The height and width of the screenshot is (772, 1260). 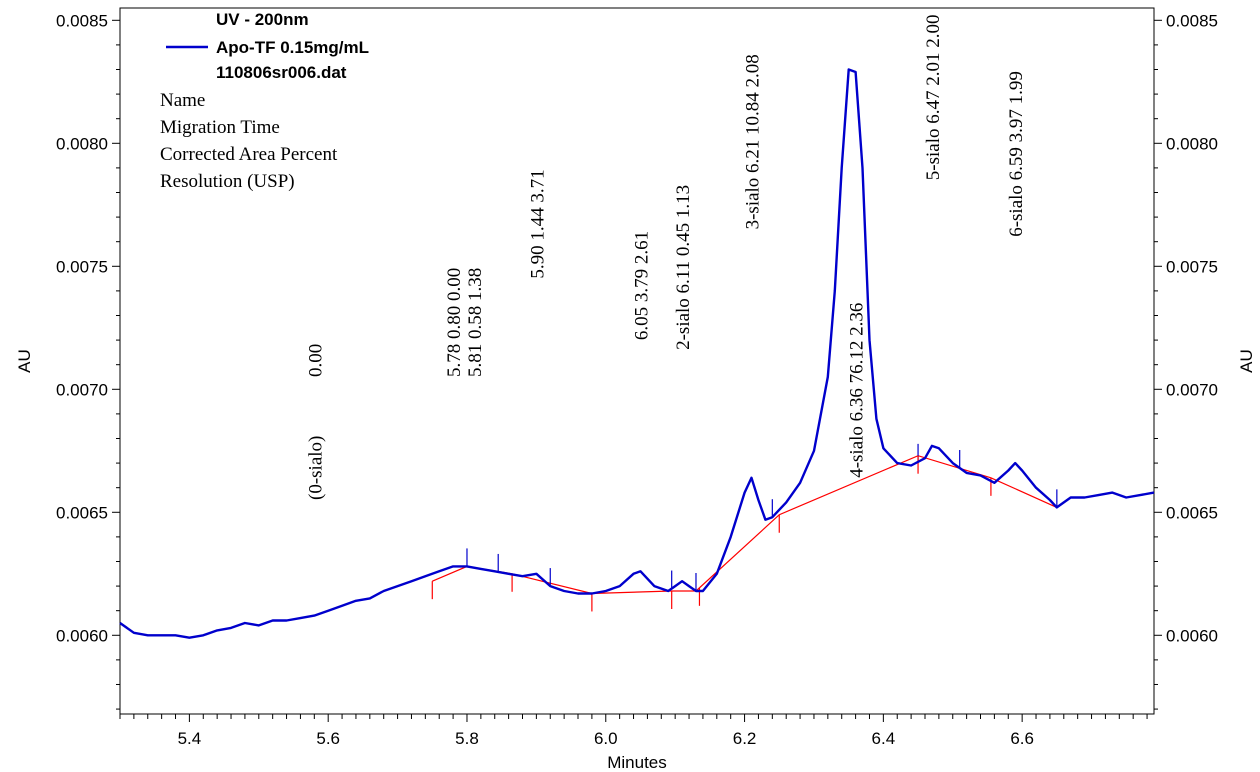 What do you see at coordinates (1192, 635) in the screenshot?
I see `y-tick-label-right: 0.0060` at bounding box center [1192, 635].